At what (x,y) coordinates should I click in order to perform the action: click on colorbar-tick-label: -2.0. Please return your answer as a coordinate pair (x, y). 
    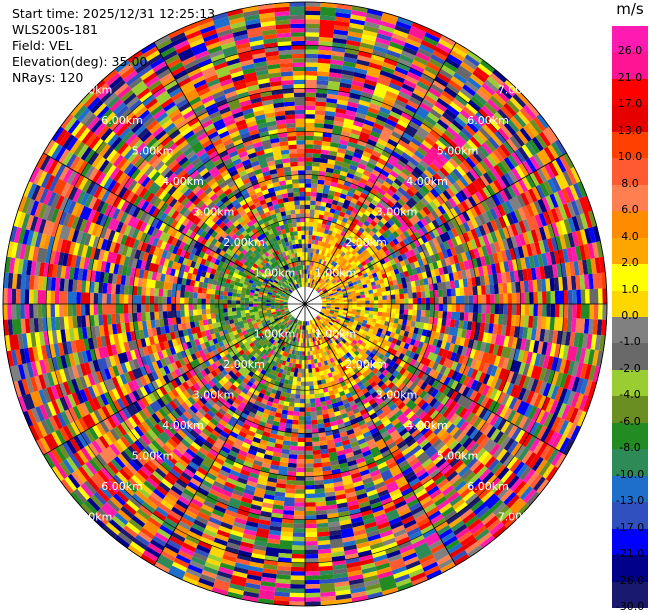
    Looking at the image, I should click on (630, 368).